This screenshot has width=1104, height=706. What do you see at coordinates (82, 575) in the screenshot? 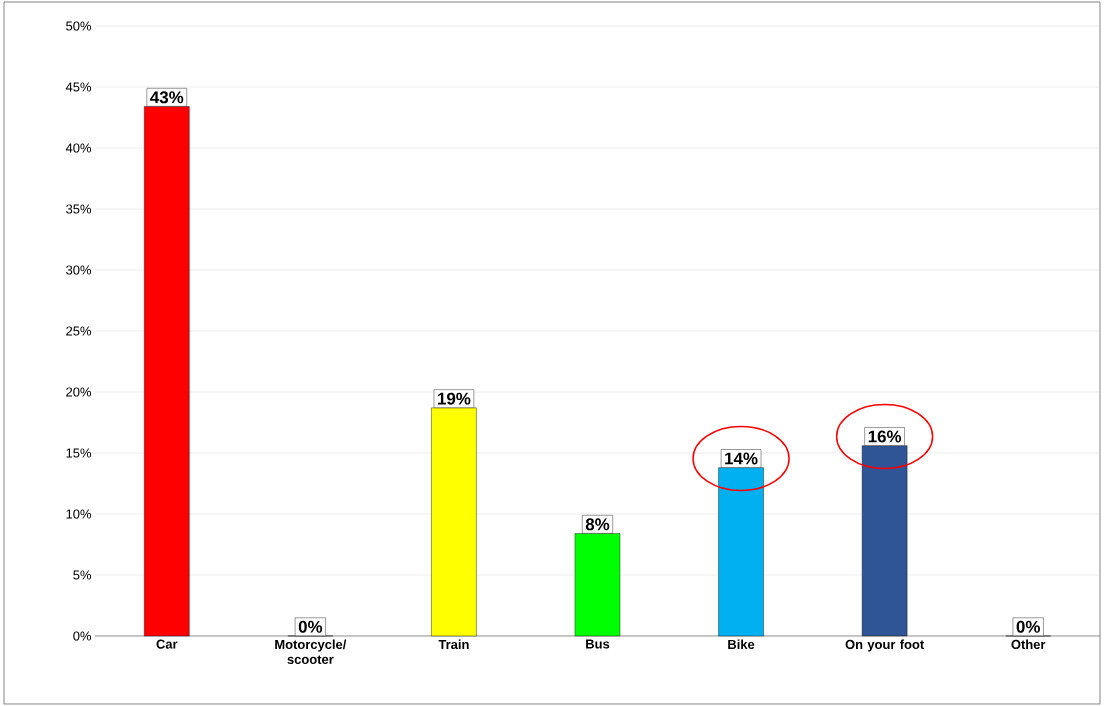
I see `y-tick-label: 5%` at bounding box center [82, 575].